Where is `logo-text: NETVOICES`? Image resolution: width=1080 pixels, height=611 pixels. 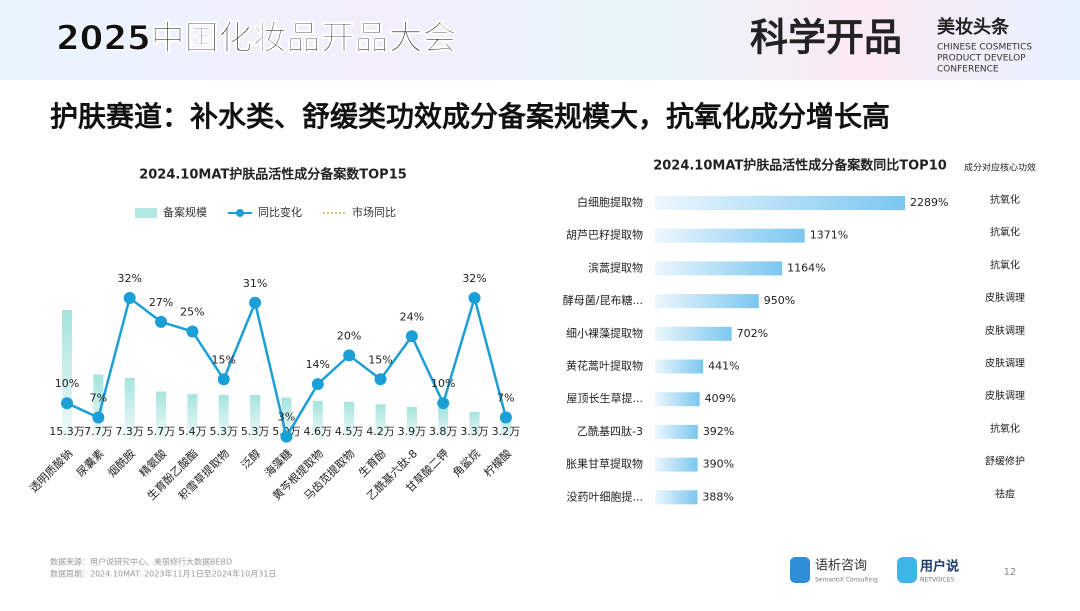 logo-text: NETVOICES is located at coordinates (937, 580).